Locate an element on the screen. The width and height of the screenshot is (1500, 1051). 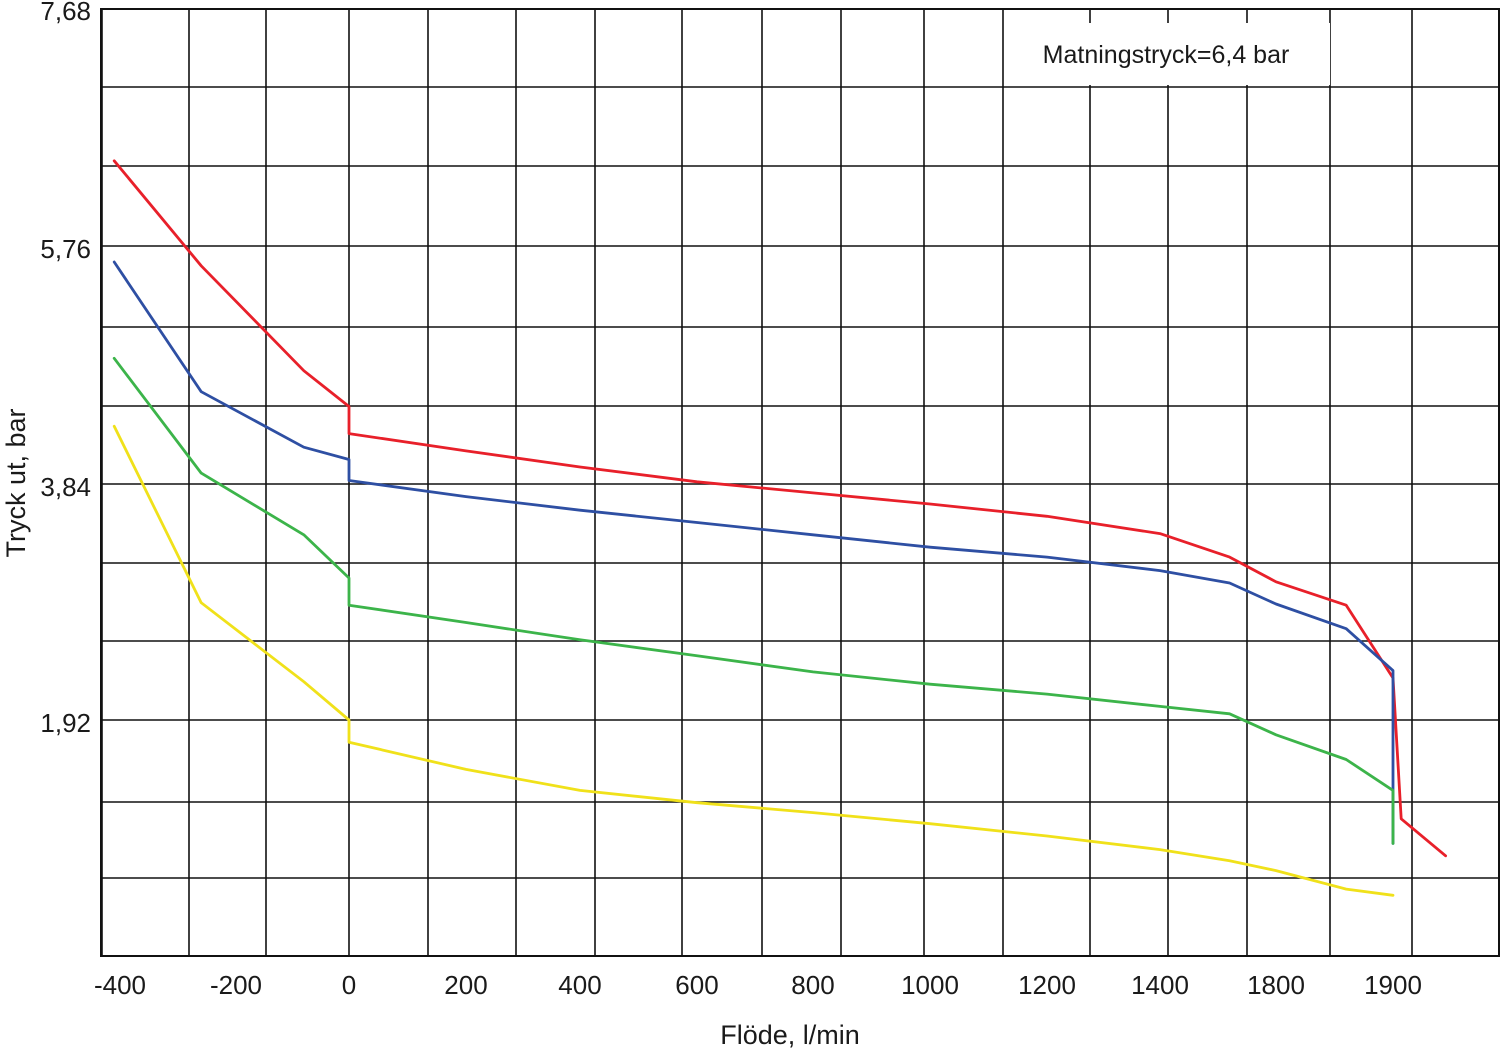
annotation-text: Matningstryck=6,4 bar is located at coordinates (1166, 55).